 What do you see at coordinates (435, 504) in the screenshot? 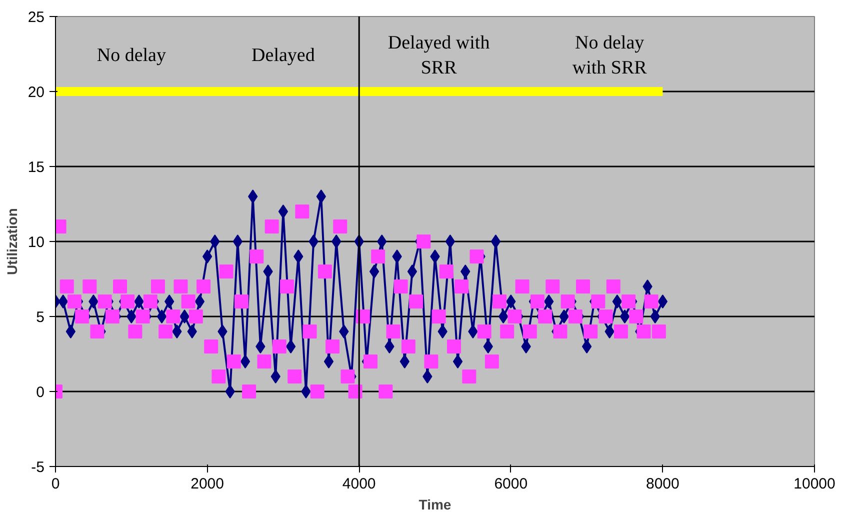
I see `x-axis-title: Time` at bounding box center [435, 504].